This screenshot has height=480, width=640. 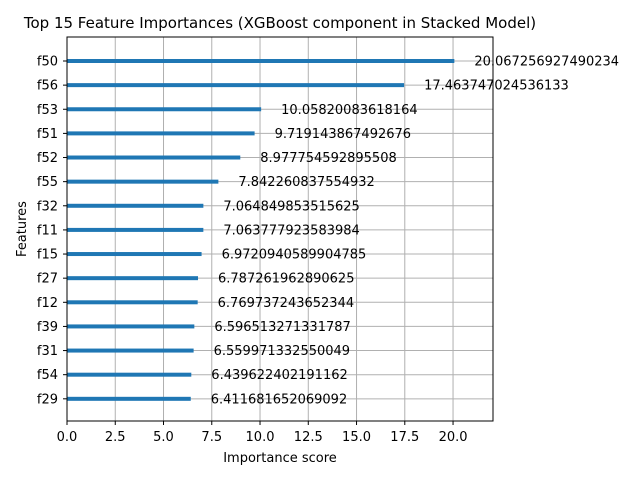 I want to click on bar-f52, so click(x=154, y=157).